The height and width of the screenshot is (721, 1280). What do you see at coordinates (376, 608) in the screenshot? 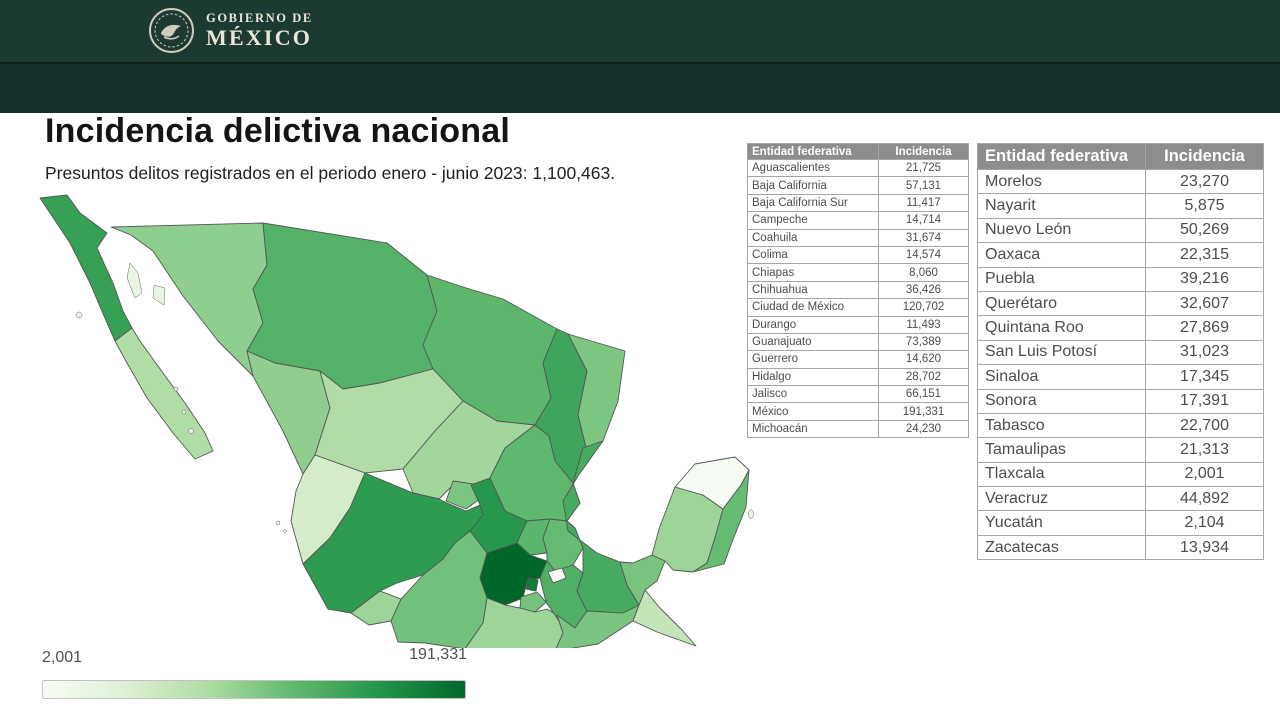
I see `map-state-colima` at bounding box center [376, 608].